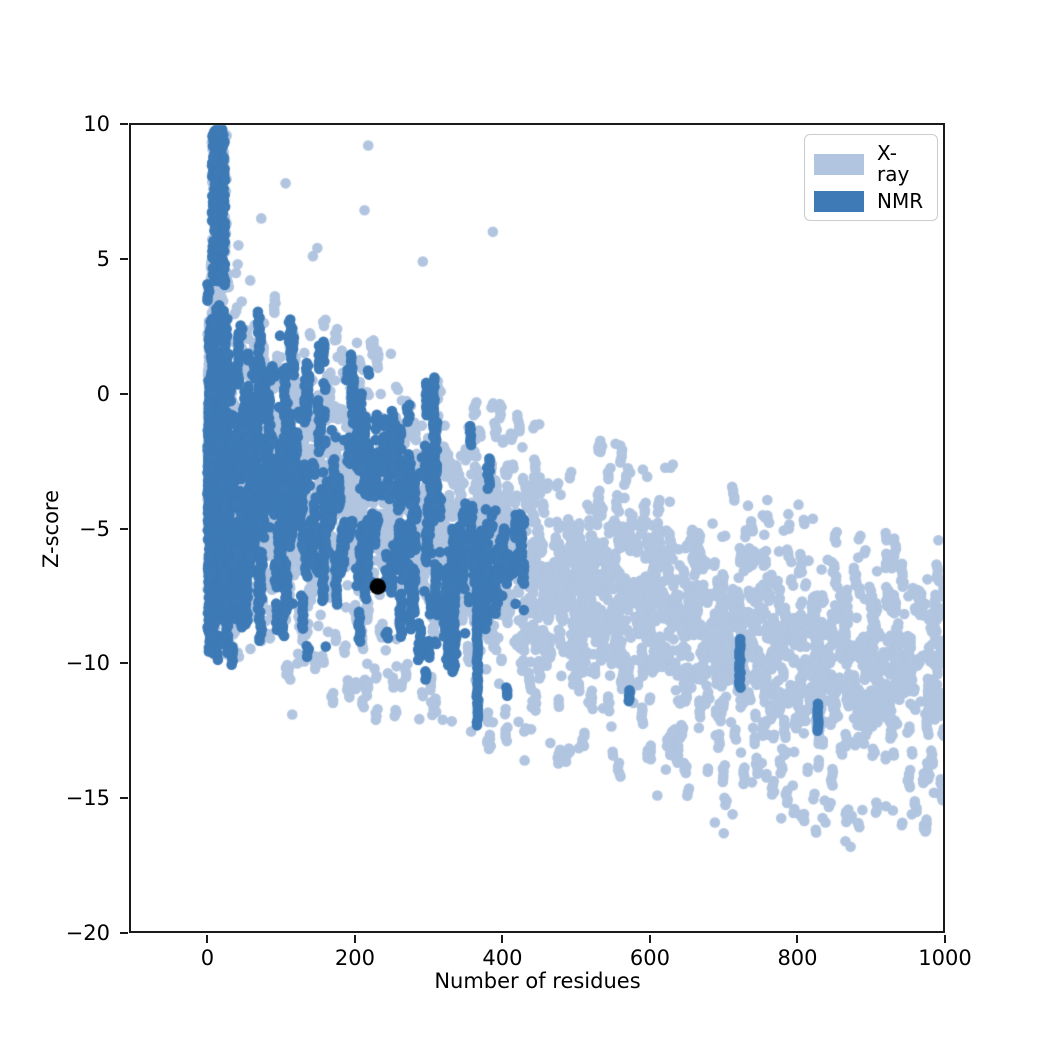  Describe the element at coordinates (87, 798) in the screenshot. I see `y-tick-label: −15` at that location.